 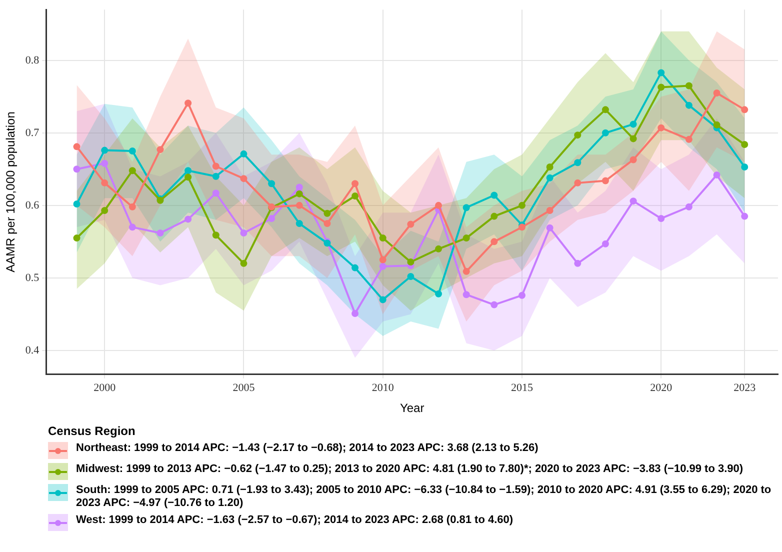 What do you see at coordinates (92, 431) in the screenshot?
I see `legend-title: Census Region` at bounding box center [92, 431].